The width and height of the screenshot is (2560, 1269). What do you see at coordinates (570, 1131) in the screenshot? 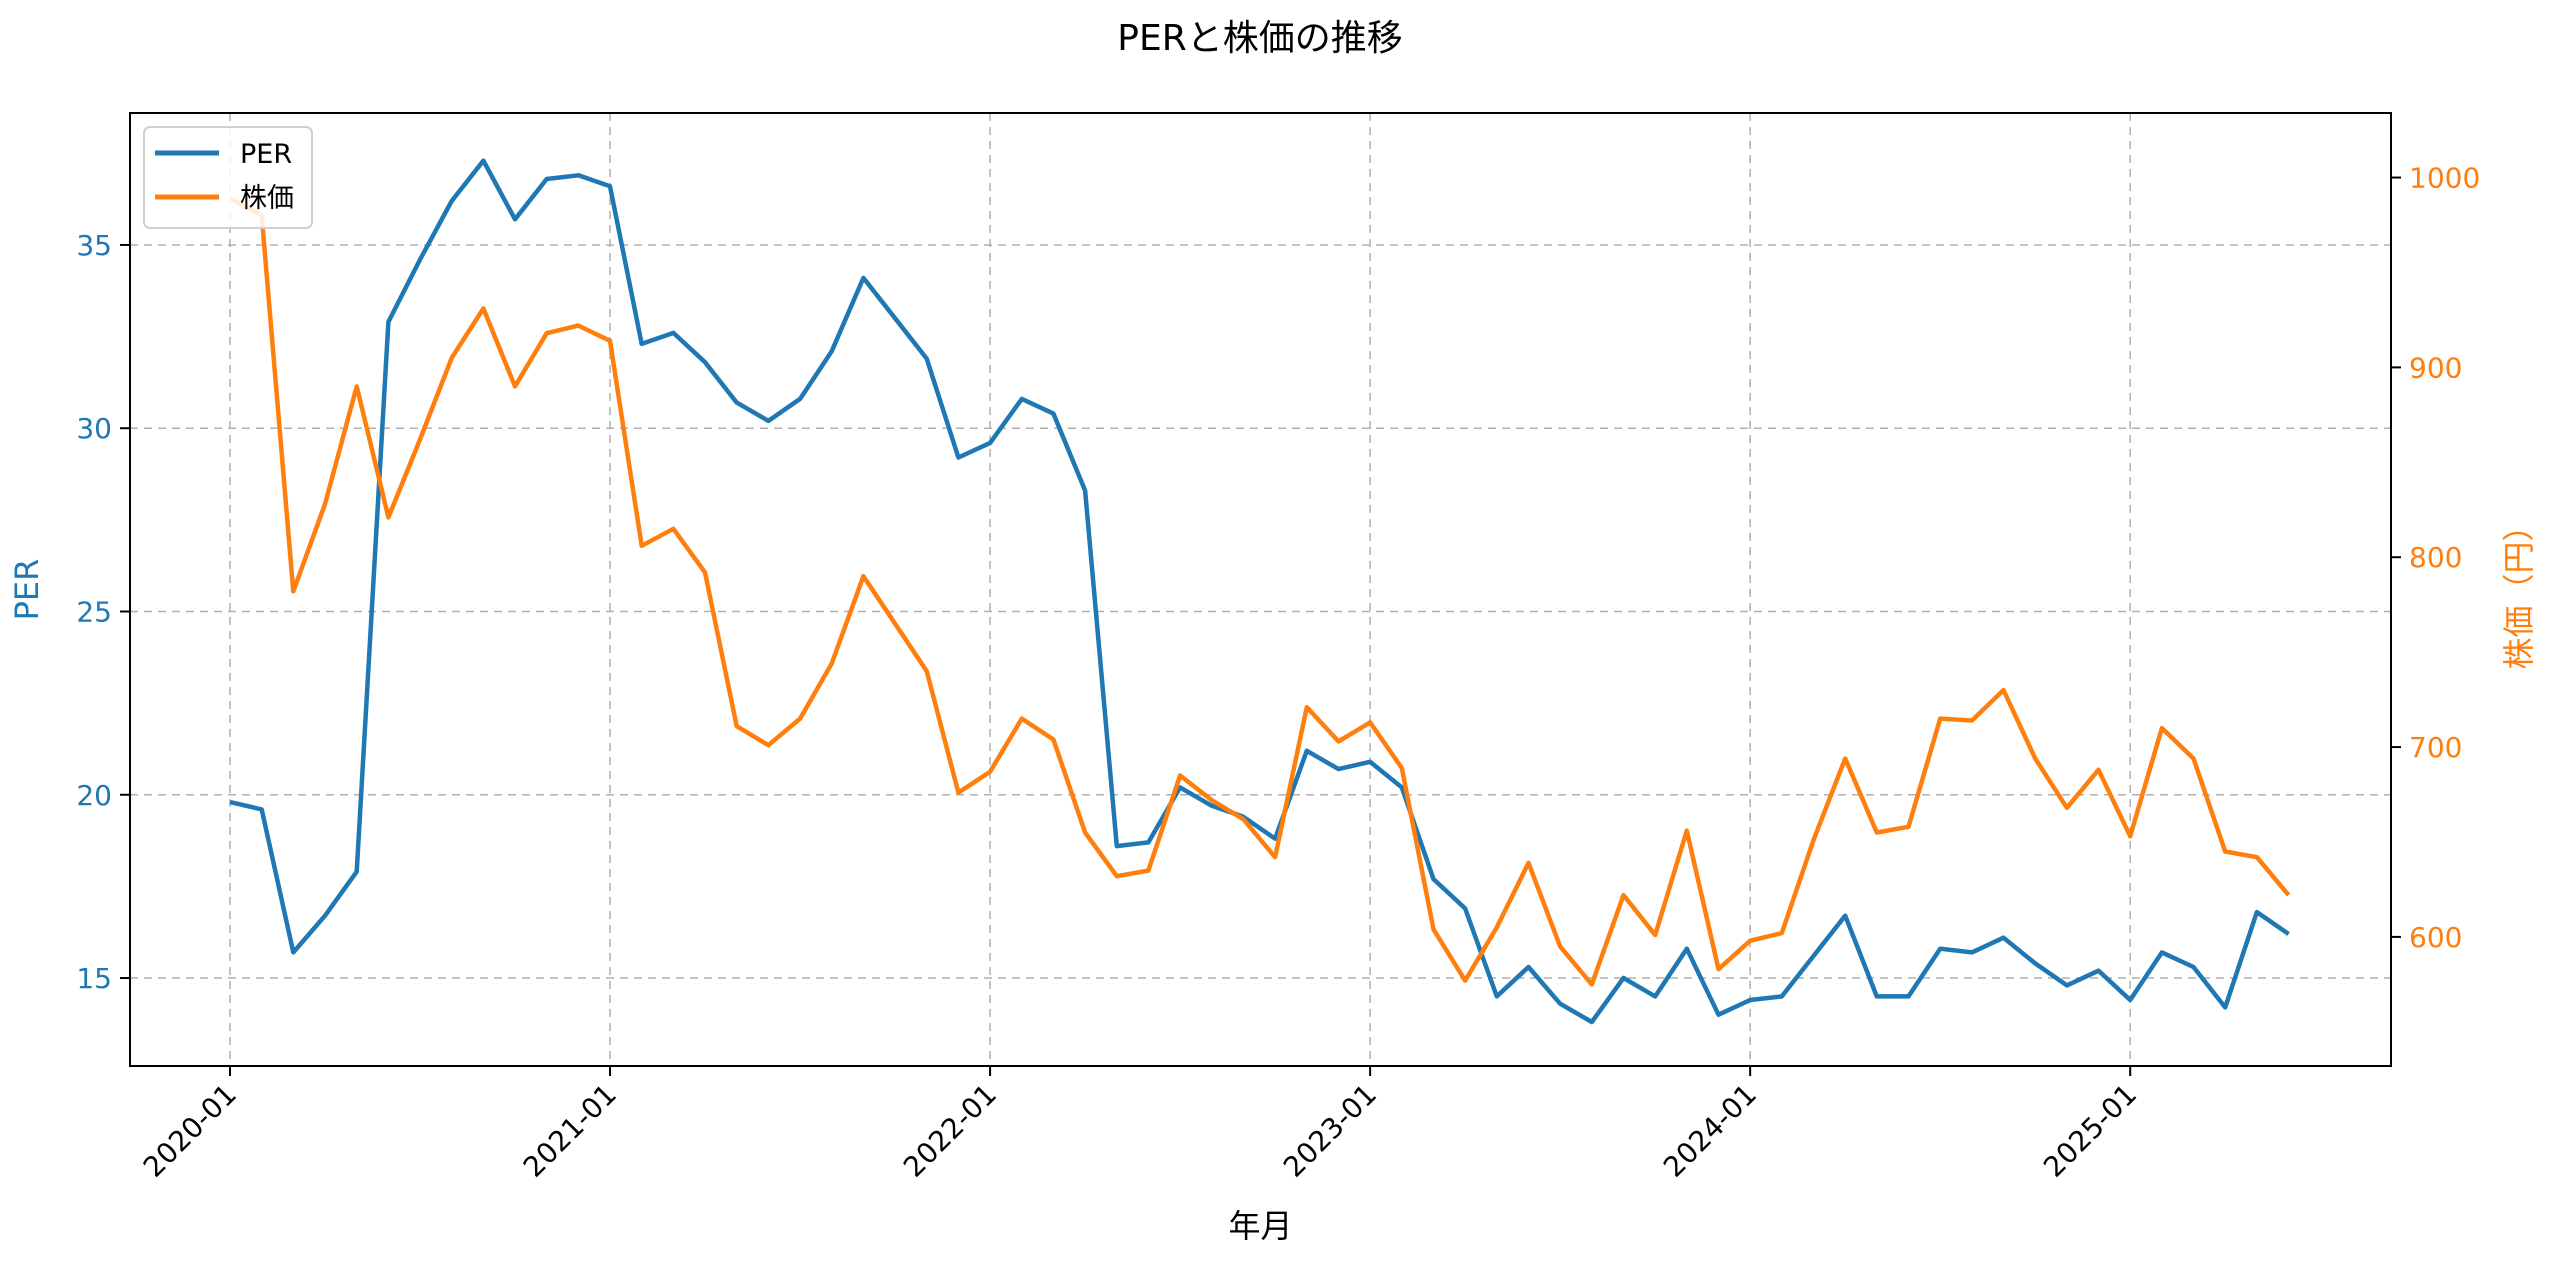
I see `x-tick-label: 2021-01` at bounding box center [570, 1131].